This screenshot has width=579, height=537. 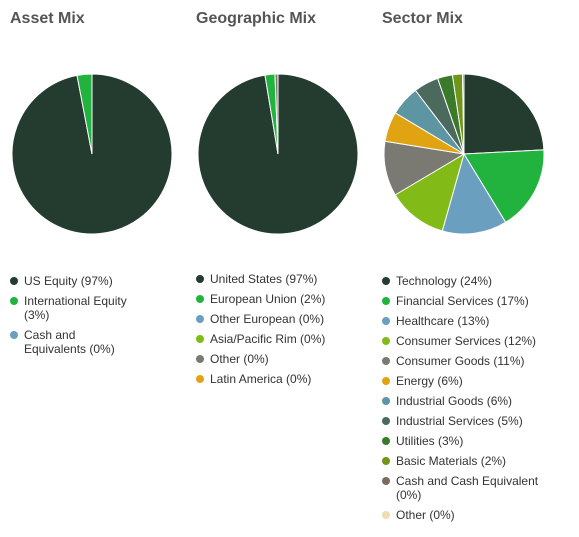 I want to click on legend-item-technology: Technology (24%), so click(x=467, y=281).